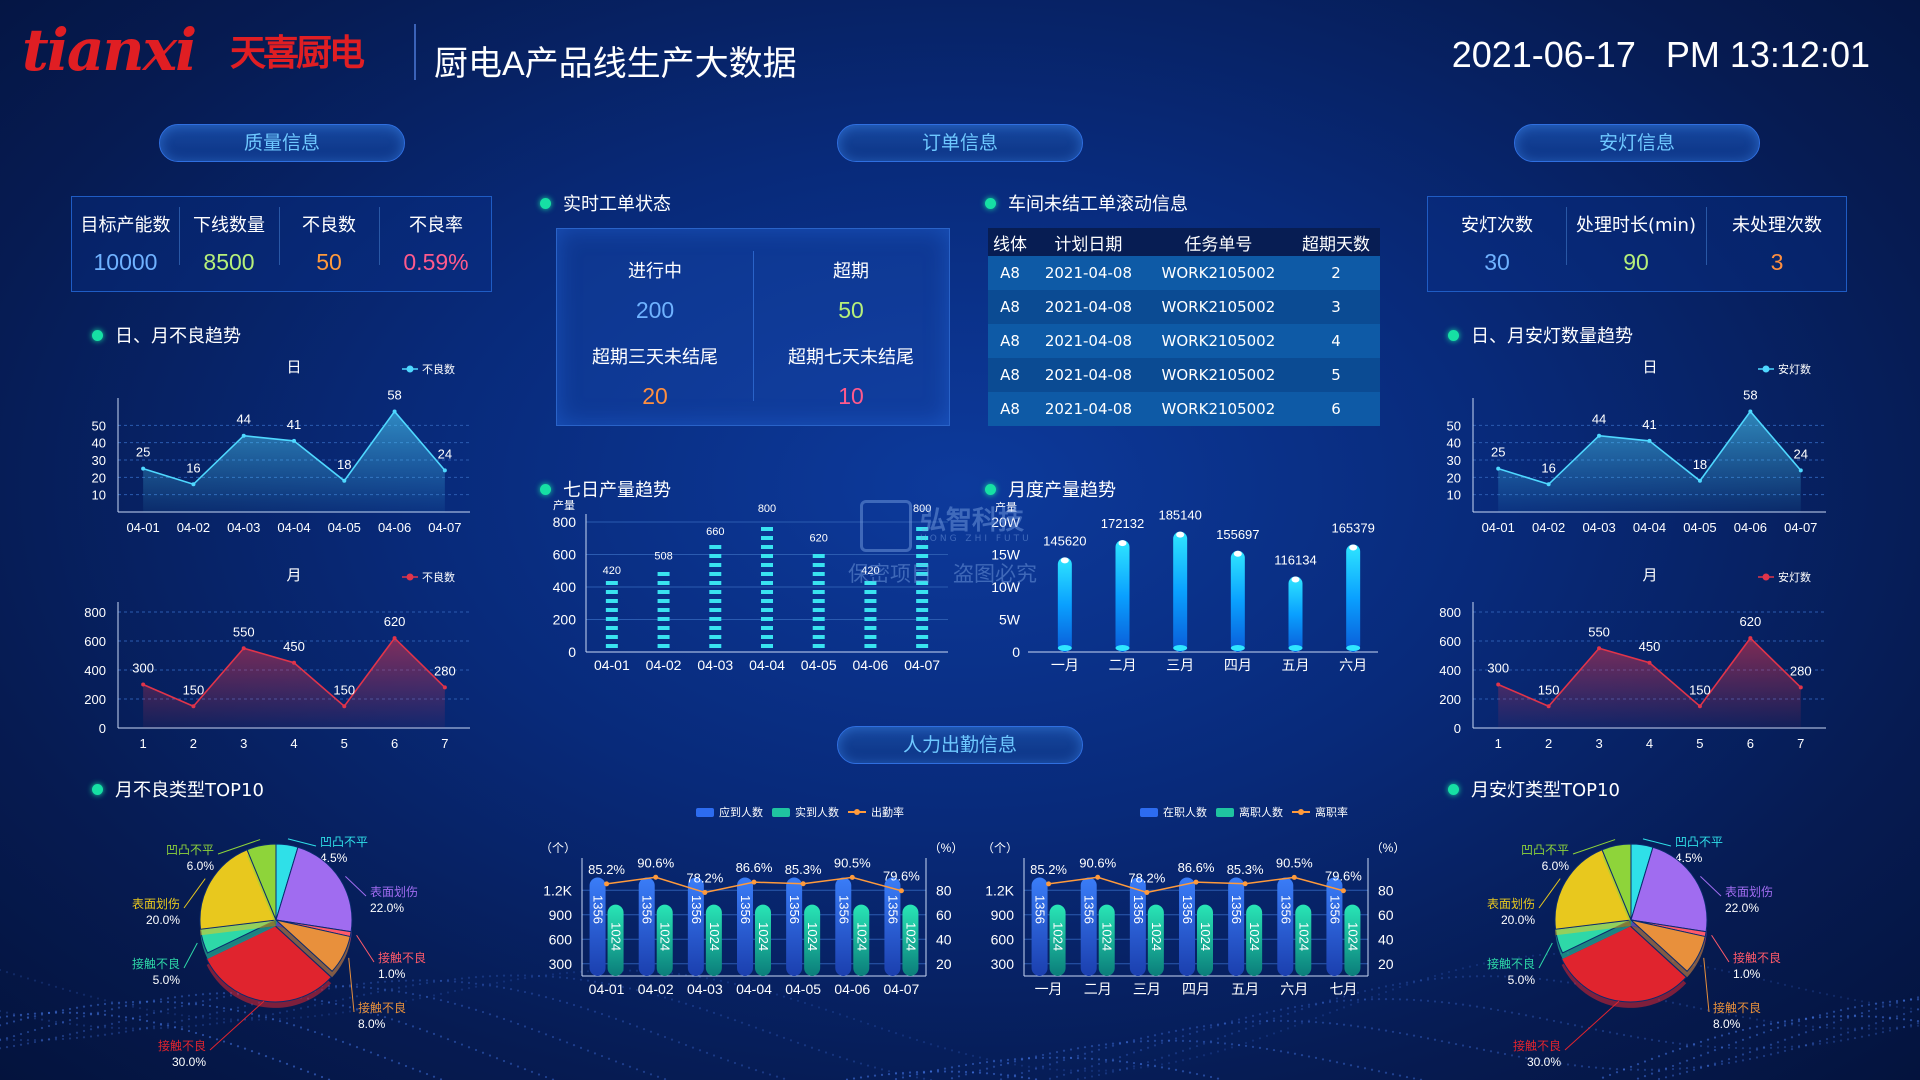 This screenshot has height=1080, width=1920. I want to click on chart-title: 日, so click(1649, 367).